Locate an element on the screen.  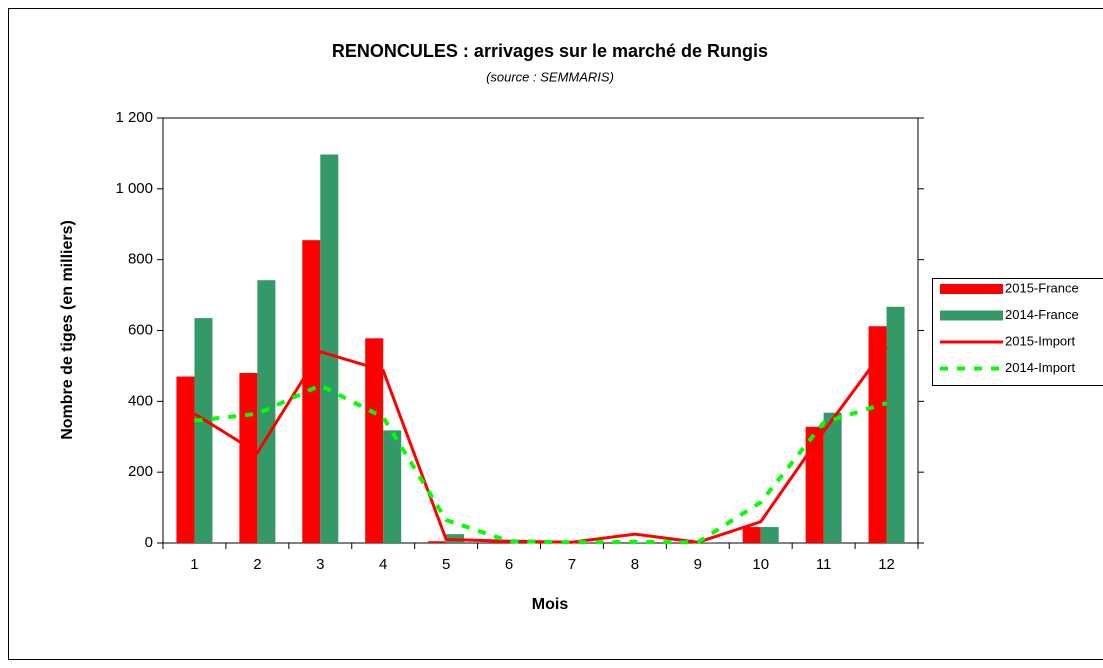
legend-label: 2015-France is located at coordinates (1042, 287).